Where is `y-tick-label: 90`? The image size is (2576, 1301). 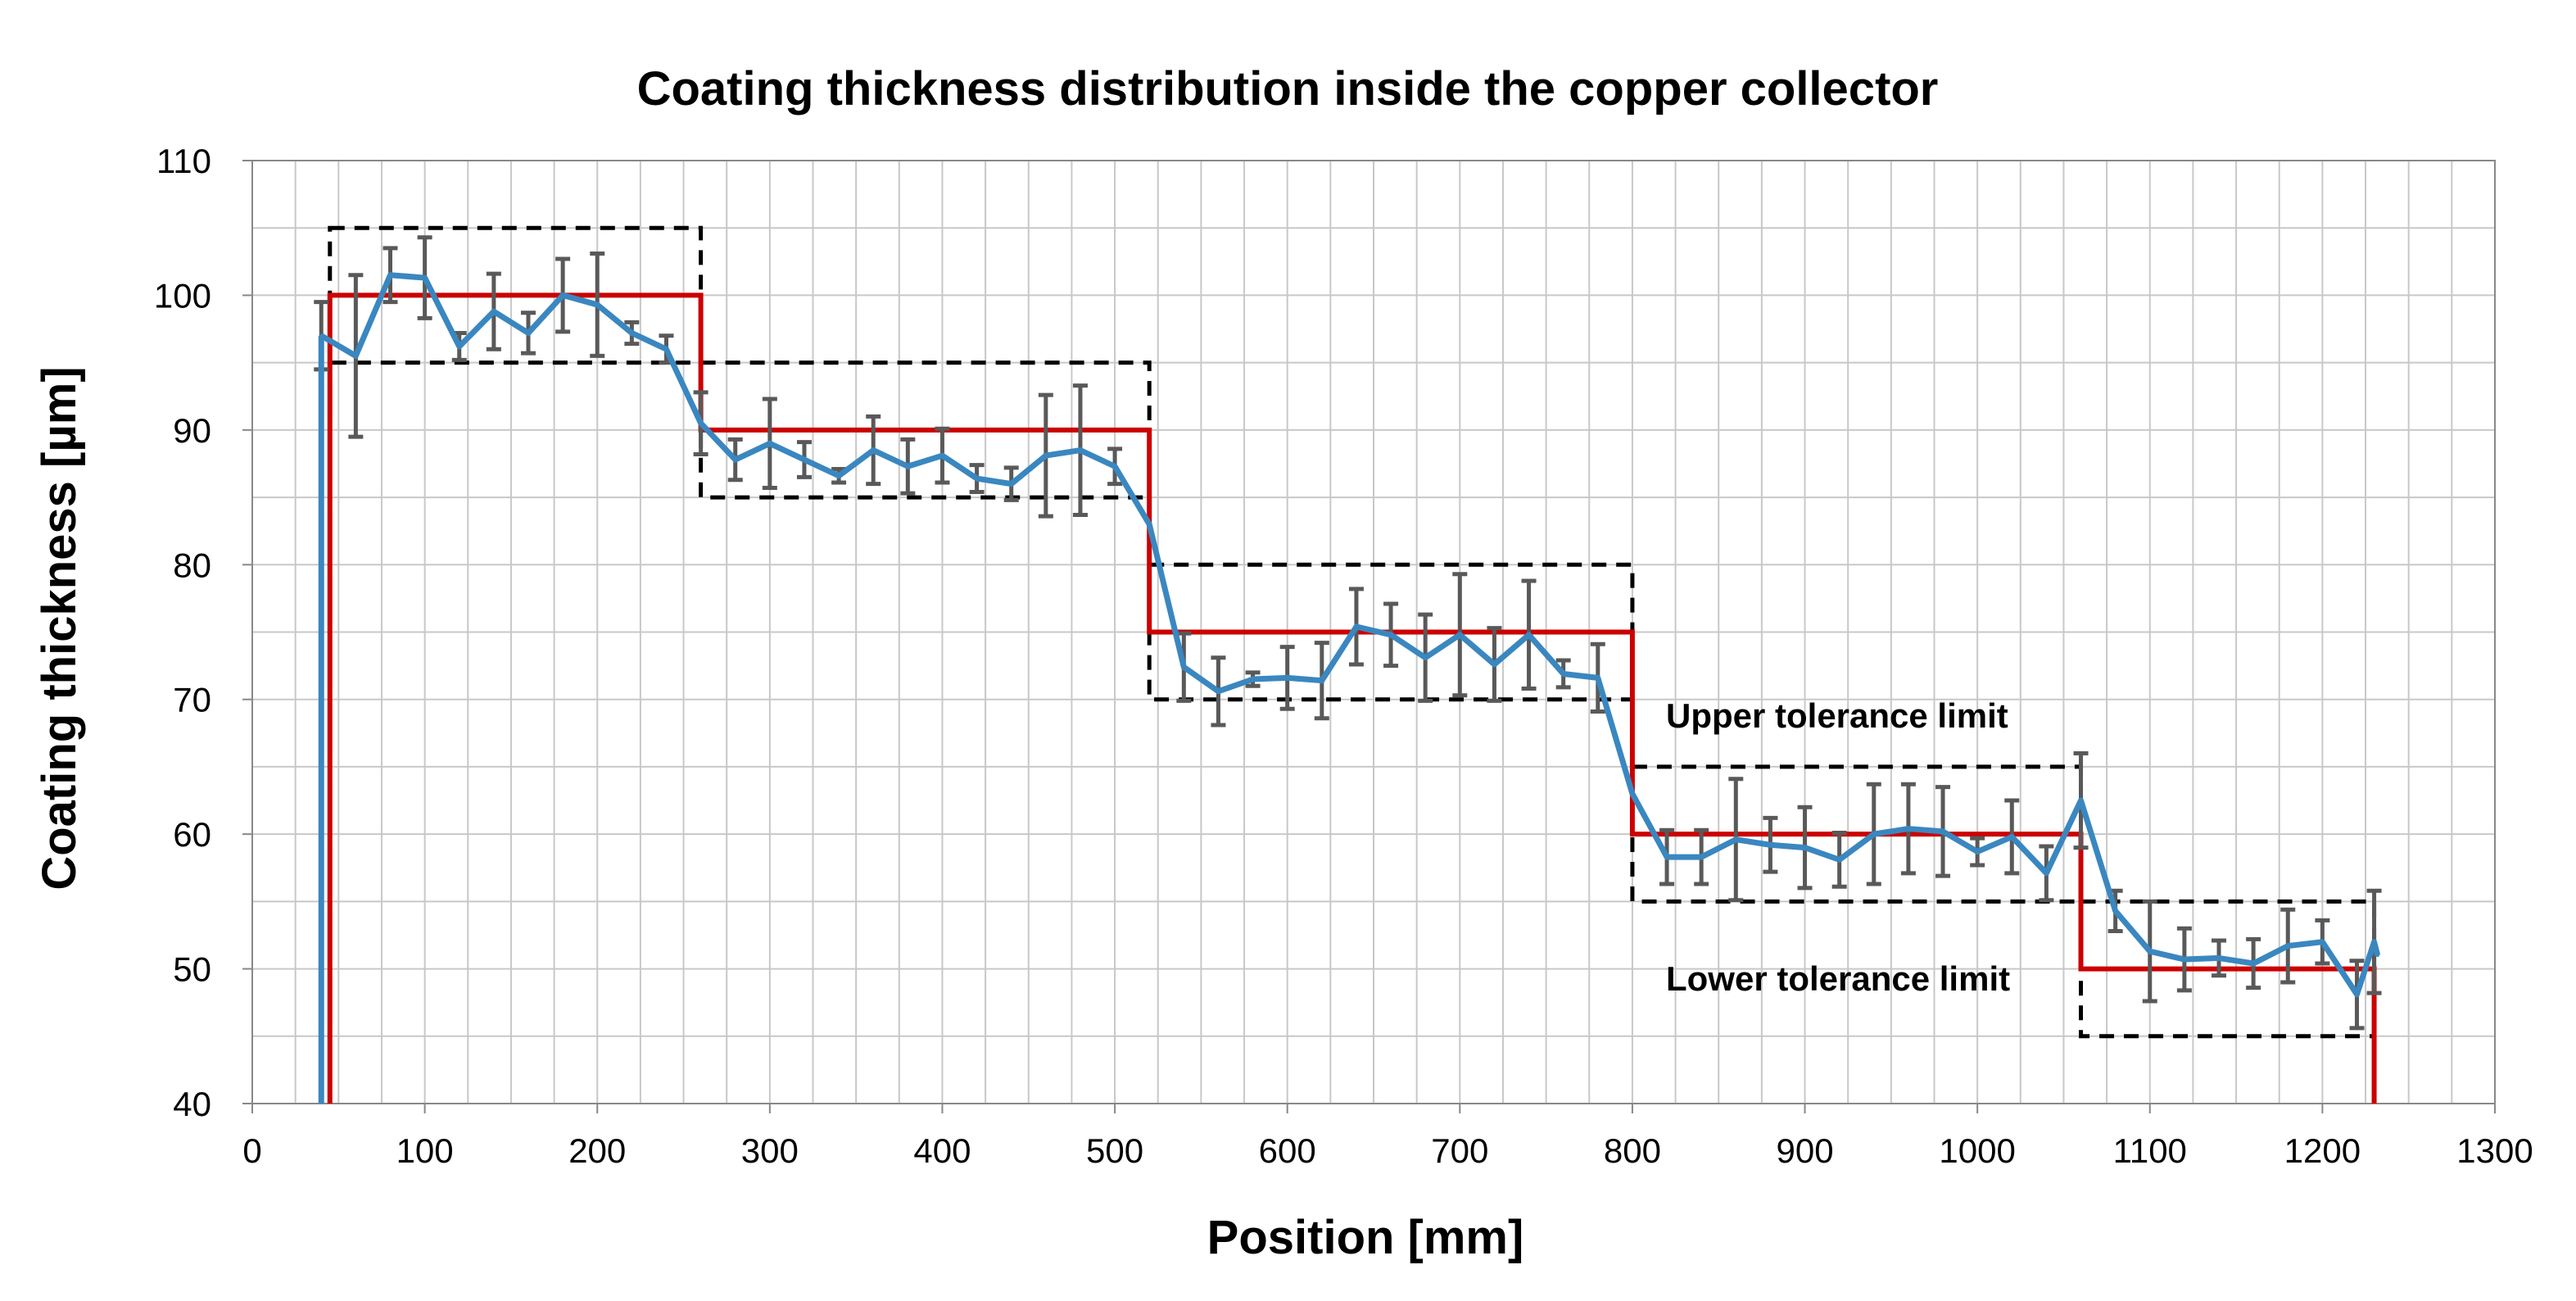
y-tick-label: 90 is located at coordinates (192, 430).